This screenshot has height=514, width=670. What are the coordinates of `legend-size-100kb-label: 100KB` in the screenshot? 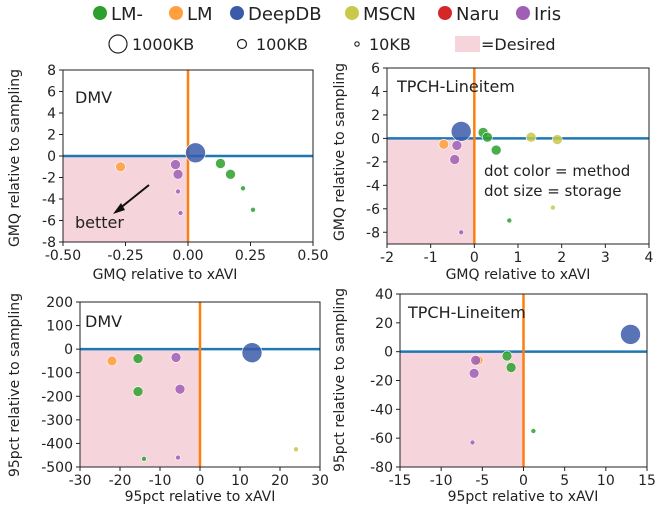 It's located at (282, 44).